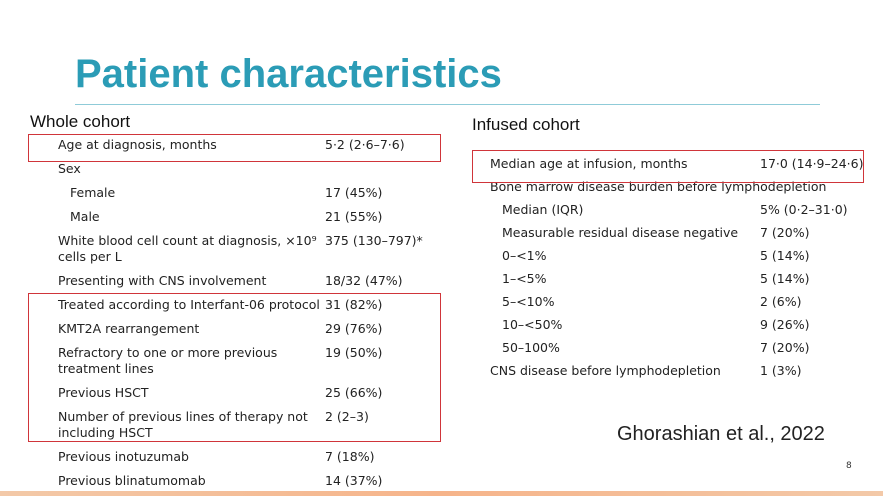 The image size is (883, 496). What do you see at coordinates (676, 324) in the screenshot?
I see `table-row: 10–<50% 9 (26%)` at bounding box center [676, 324].